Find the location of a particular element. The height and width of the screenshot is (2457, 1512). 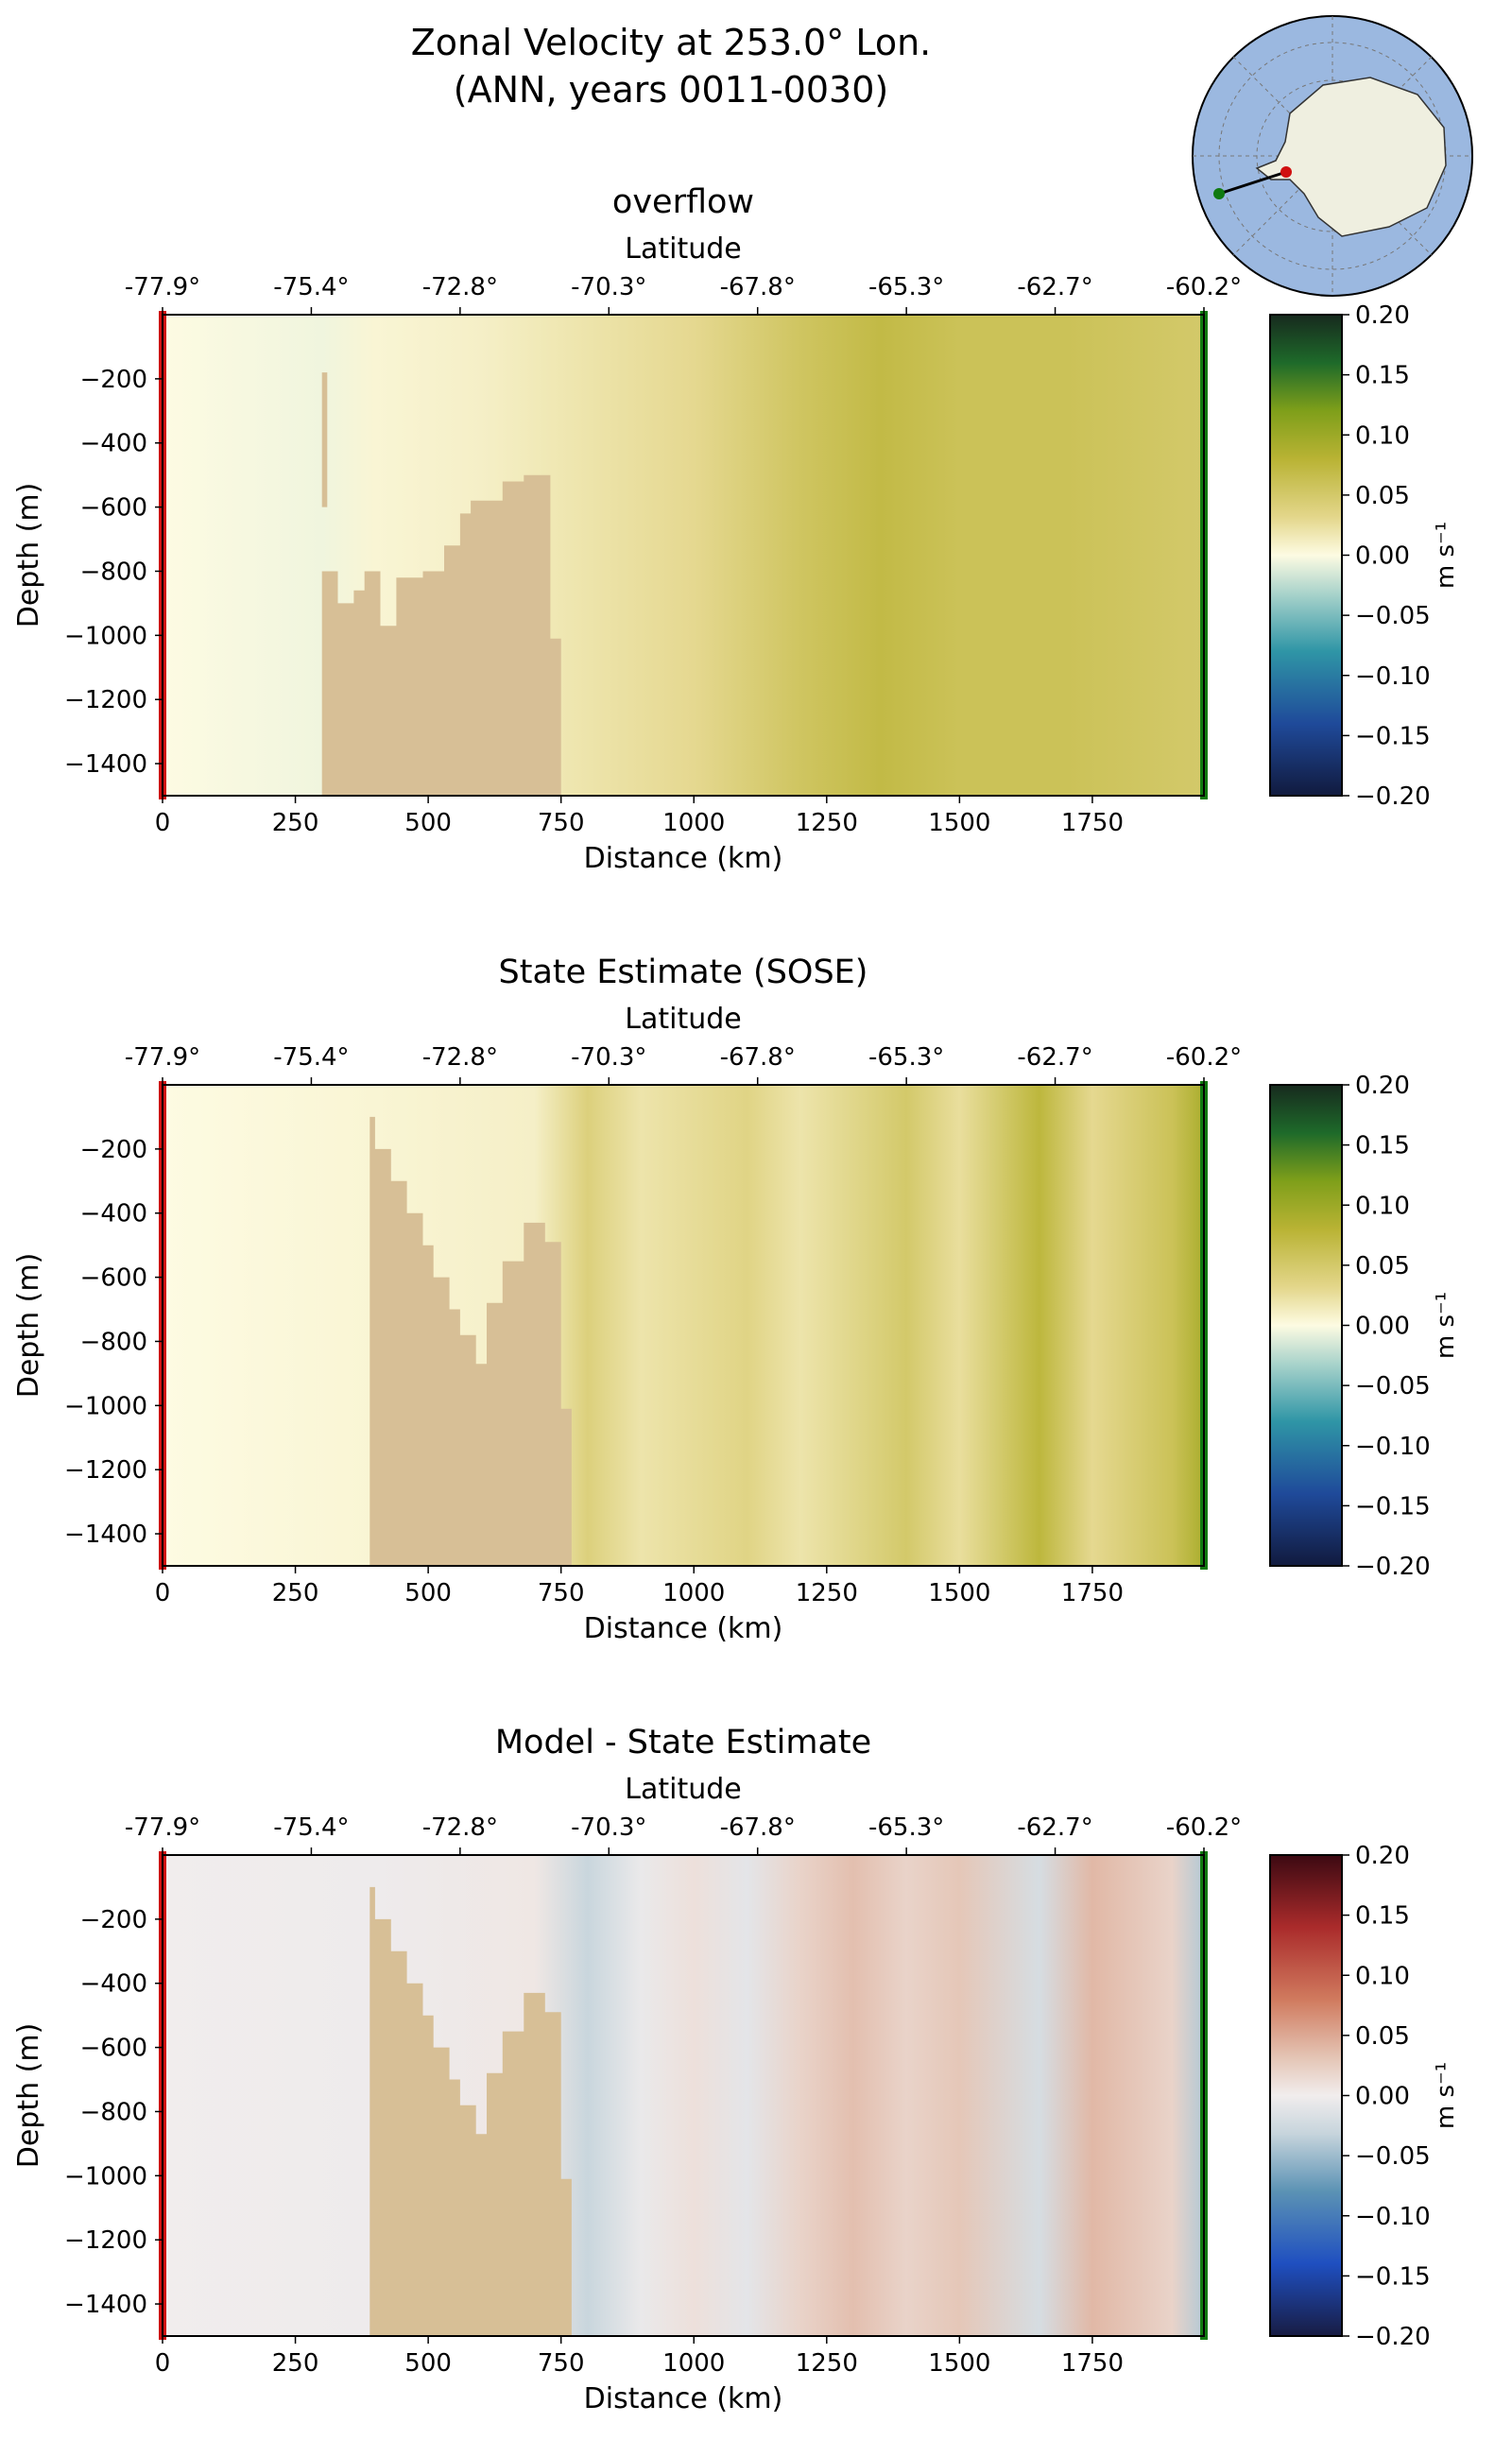

figure-title-line1: Zonal Velocity at 253.0° Lon. is located at coordinates (671, 42).